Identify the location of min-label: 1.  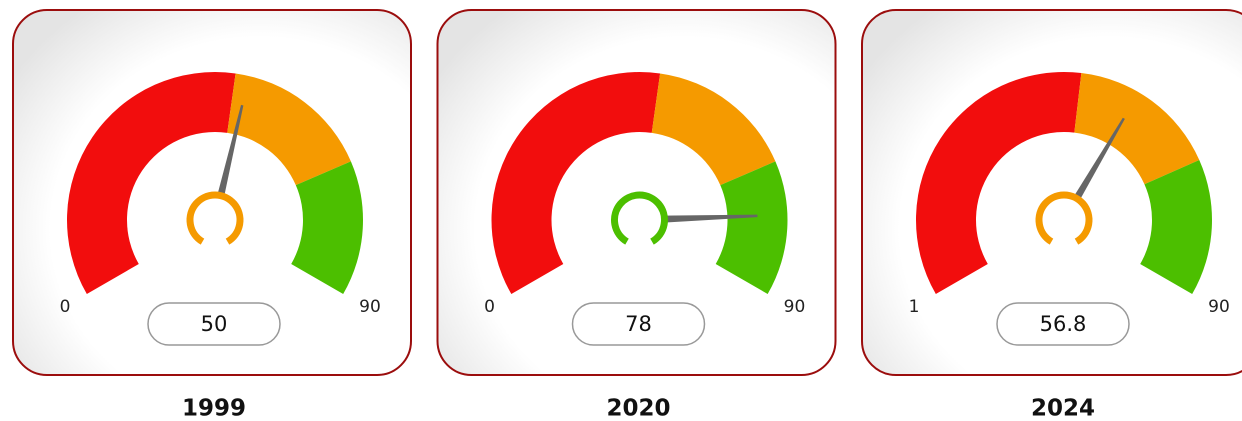
(914, 307).